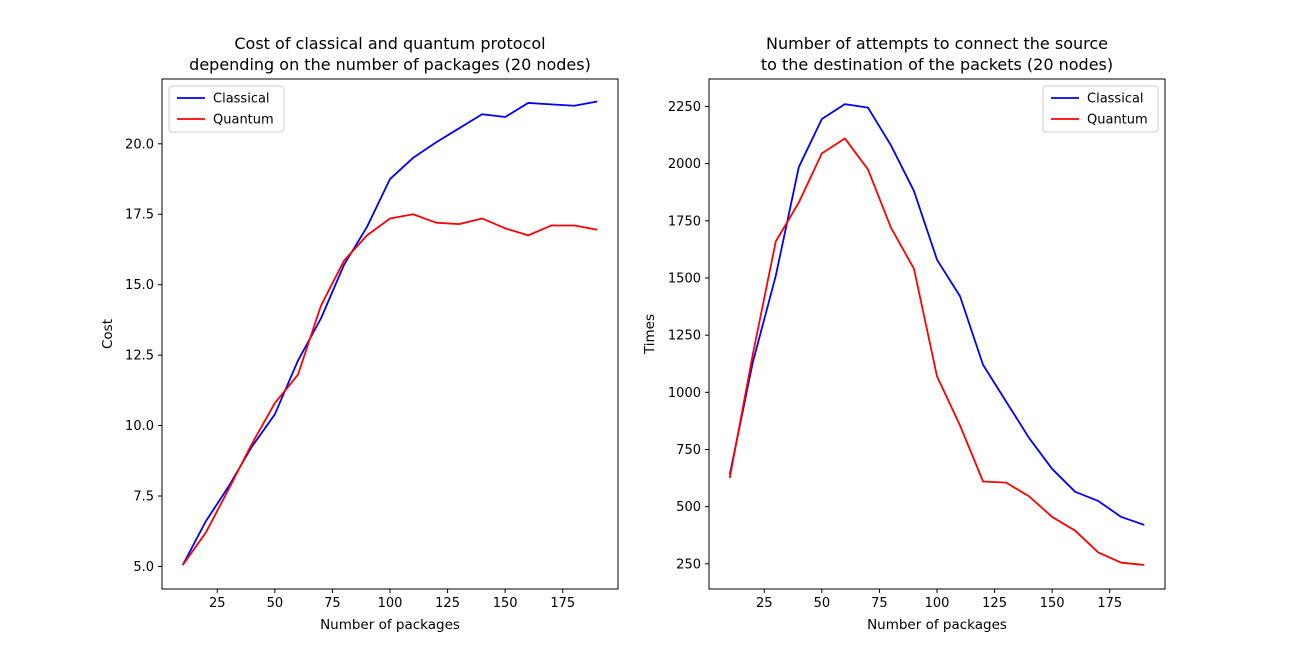 This screenshot has height=662, width=1294. I want to click on chart-title-line-1: Cost of classical and quantum protocol, so click(389, 43).